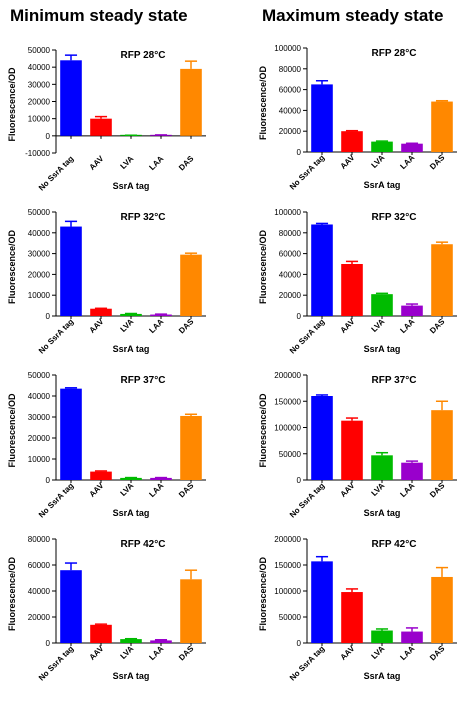  Describe the element at coordinates (143, 380) in the screenshot. I see `chart-title: RFP 37°C` at that location.